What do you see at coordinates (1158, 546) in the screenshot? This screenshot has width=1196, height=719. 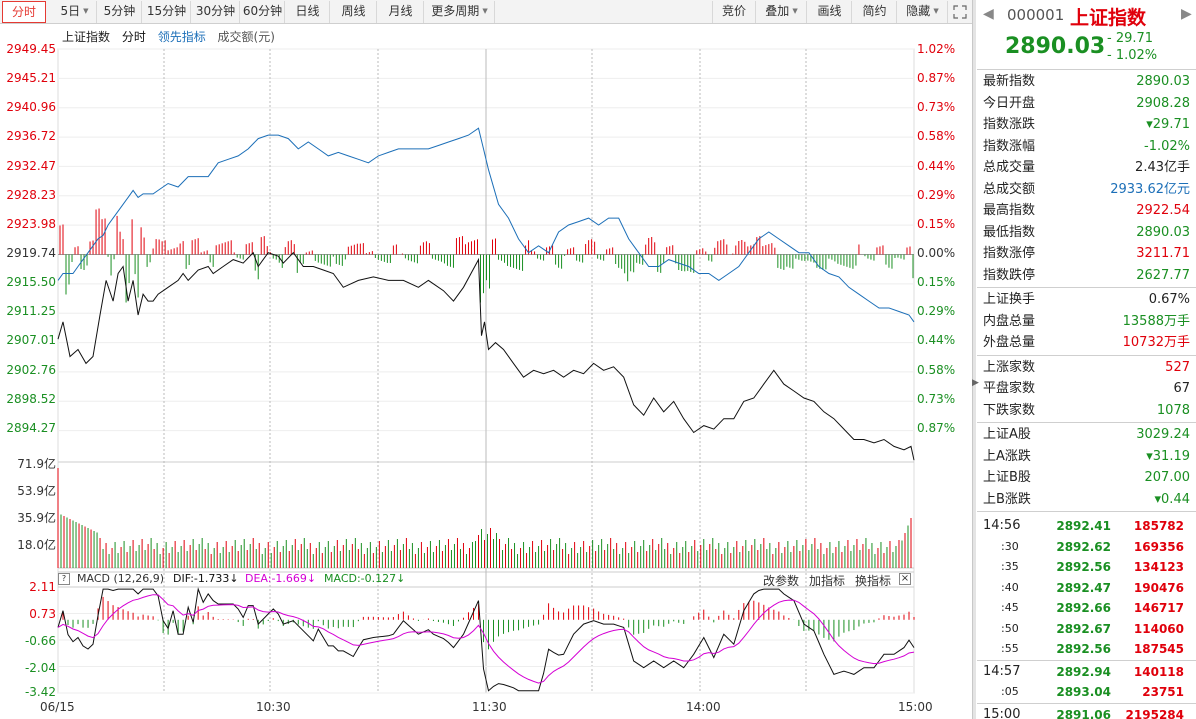 I see `tick-amount: 169356` at bounding box center [1158, 546].